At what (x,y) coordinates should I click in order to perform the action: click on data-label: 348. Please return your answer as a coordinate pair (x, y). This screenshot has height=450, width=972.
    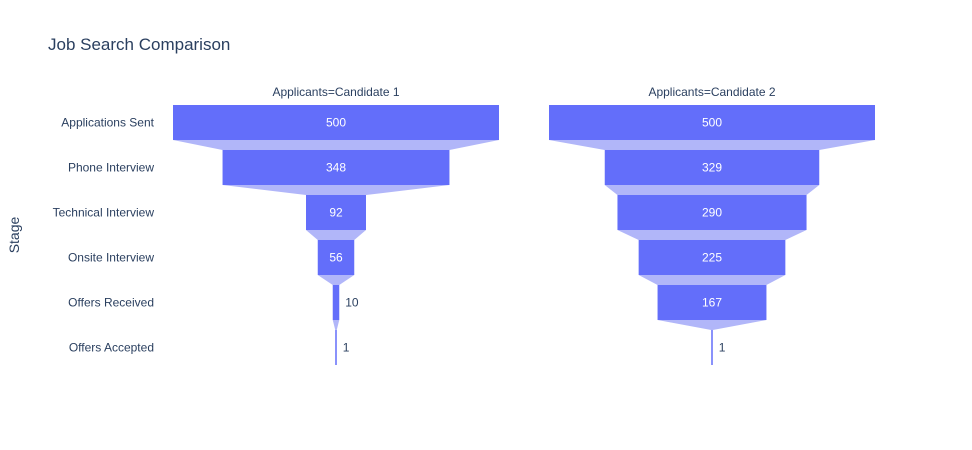
    Looking at the image, I should click on (336, 168).